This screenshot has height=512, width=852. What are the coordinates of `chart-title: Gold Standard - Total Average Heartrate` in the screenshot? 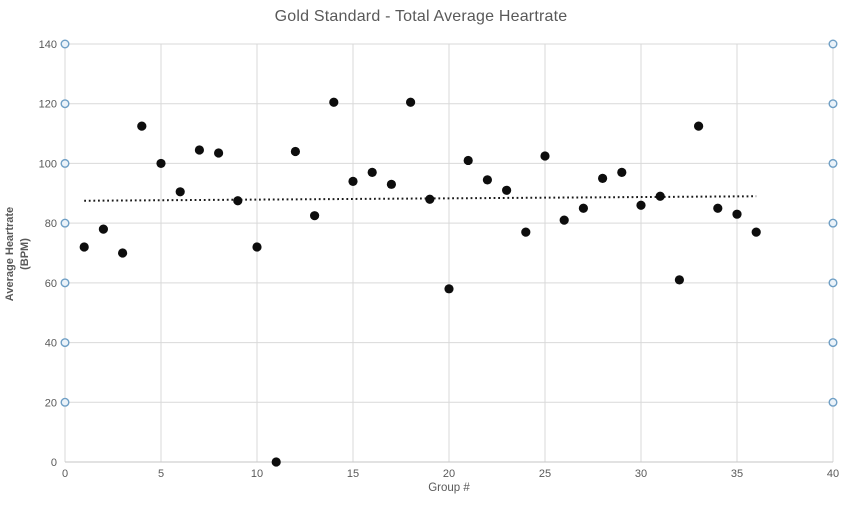 It's located at (421, 16).